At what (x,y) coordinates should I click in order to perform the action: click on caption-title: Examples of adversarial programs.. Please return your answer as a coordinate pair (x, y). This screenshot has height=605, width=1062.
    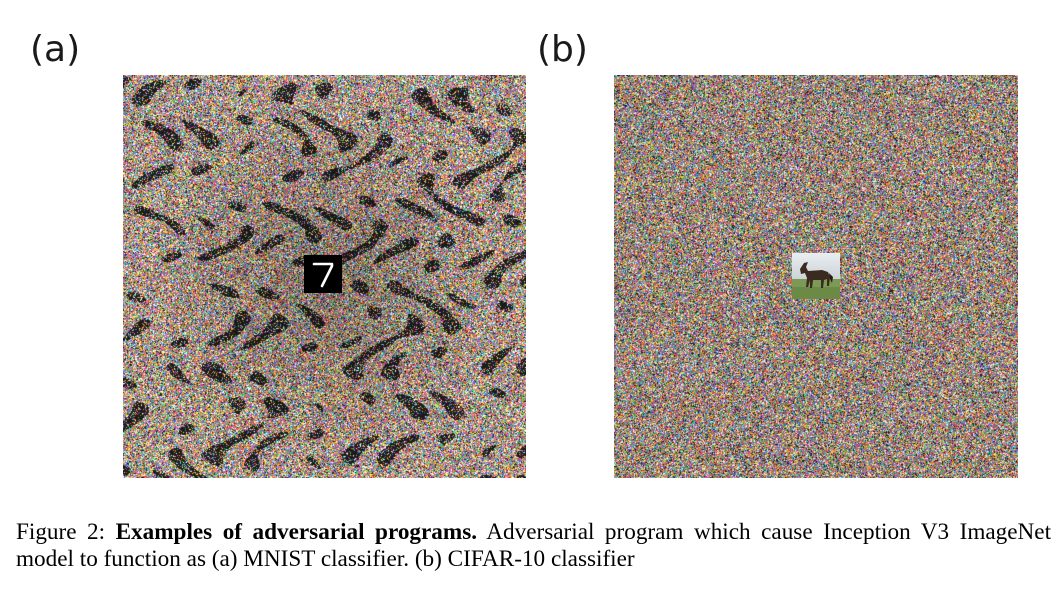
    Looking at the image, I should click on (296, 532).